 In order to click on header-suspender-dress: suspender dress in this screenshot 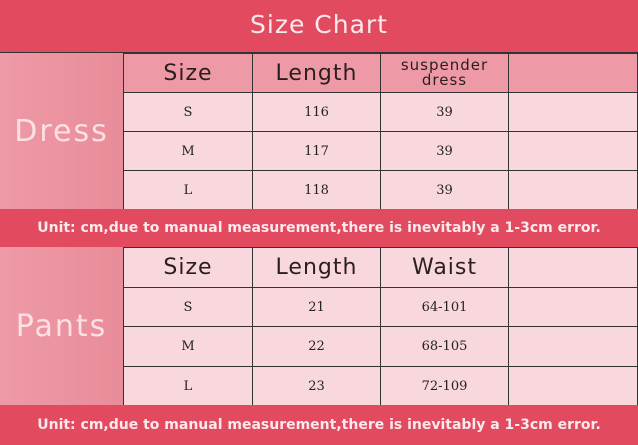, I will do `click(444, 73)`.